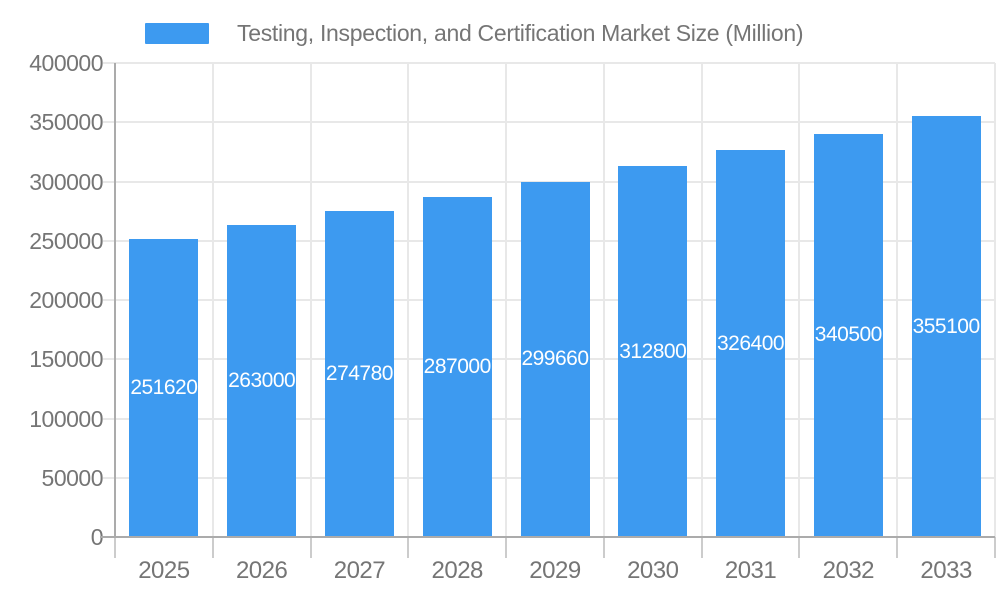 The width and height of the screenshot is (1000, 600). I want to click on bar-value-label: 251620, so click(164, 387).